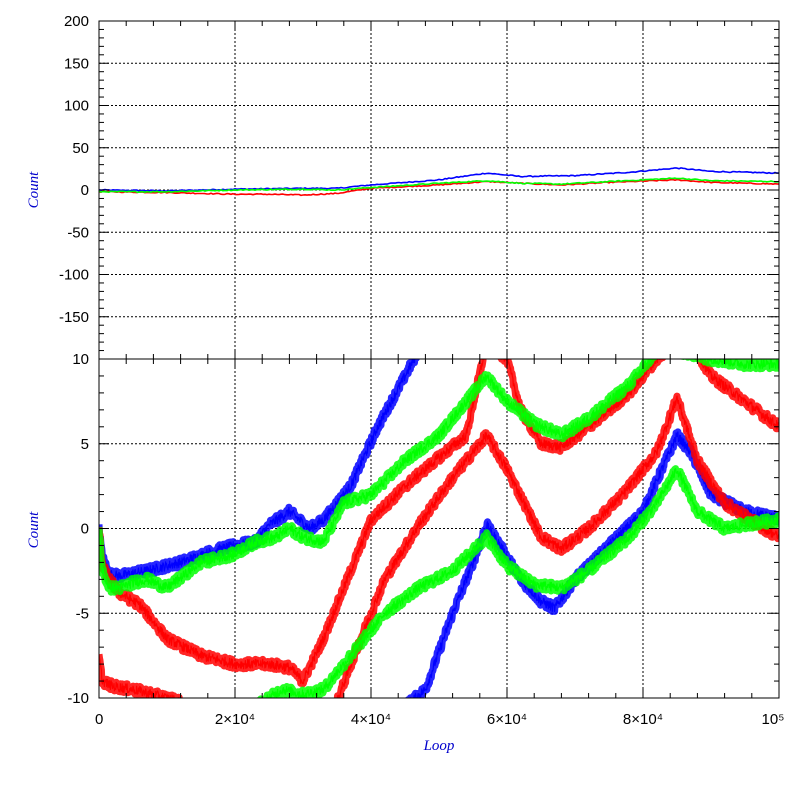 This screenshot has height=797, width=797. What do you see at coordinates (773, 719) in the screenshot?
I see `x-tick-label: 10⁵` at bounding box center [773, 719].